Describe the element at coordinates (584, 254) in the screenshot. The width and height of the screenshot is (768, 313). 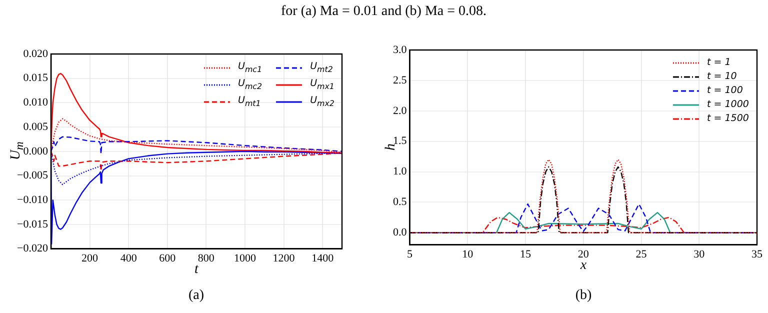
I see `x-tick-label: 20` at that location.